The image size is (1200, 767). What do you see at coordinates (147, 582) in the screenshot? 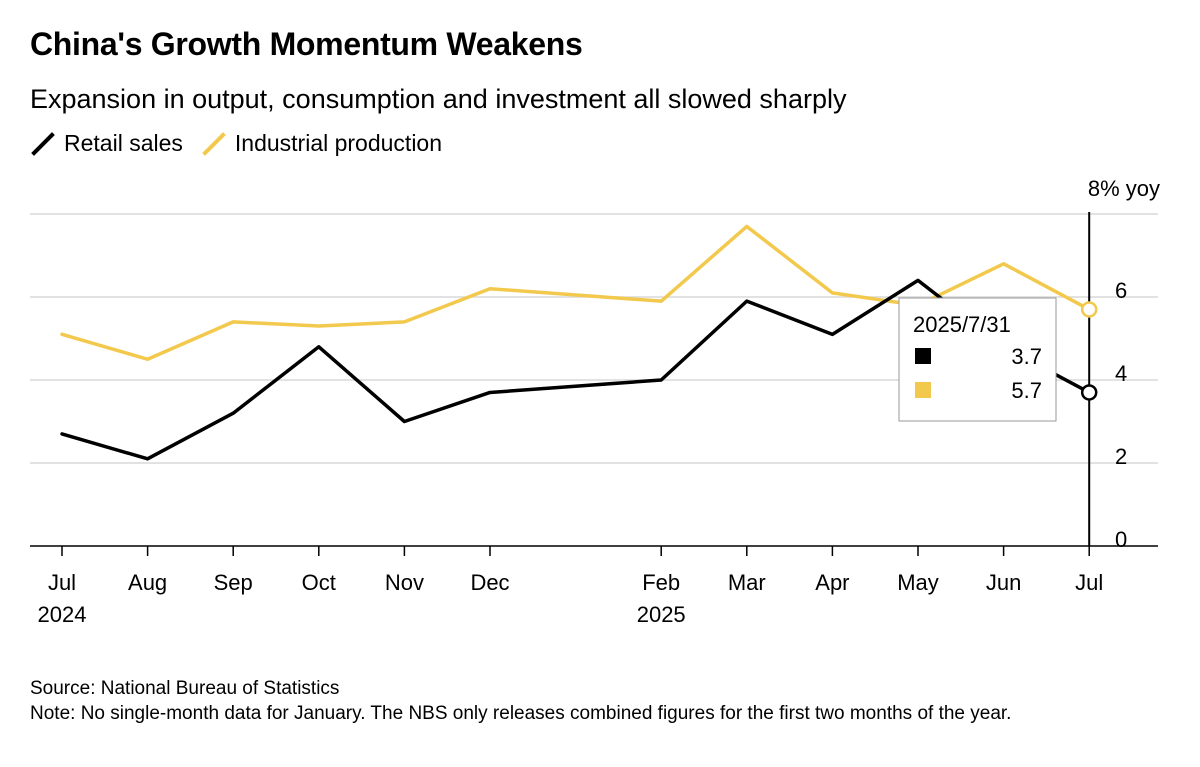
I see `x-tick-label: Aug` at bounding box center [147, 582].